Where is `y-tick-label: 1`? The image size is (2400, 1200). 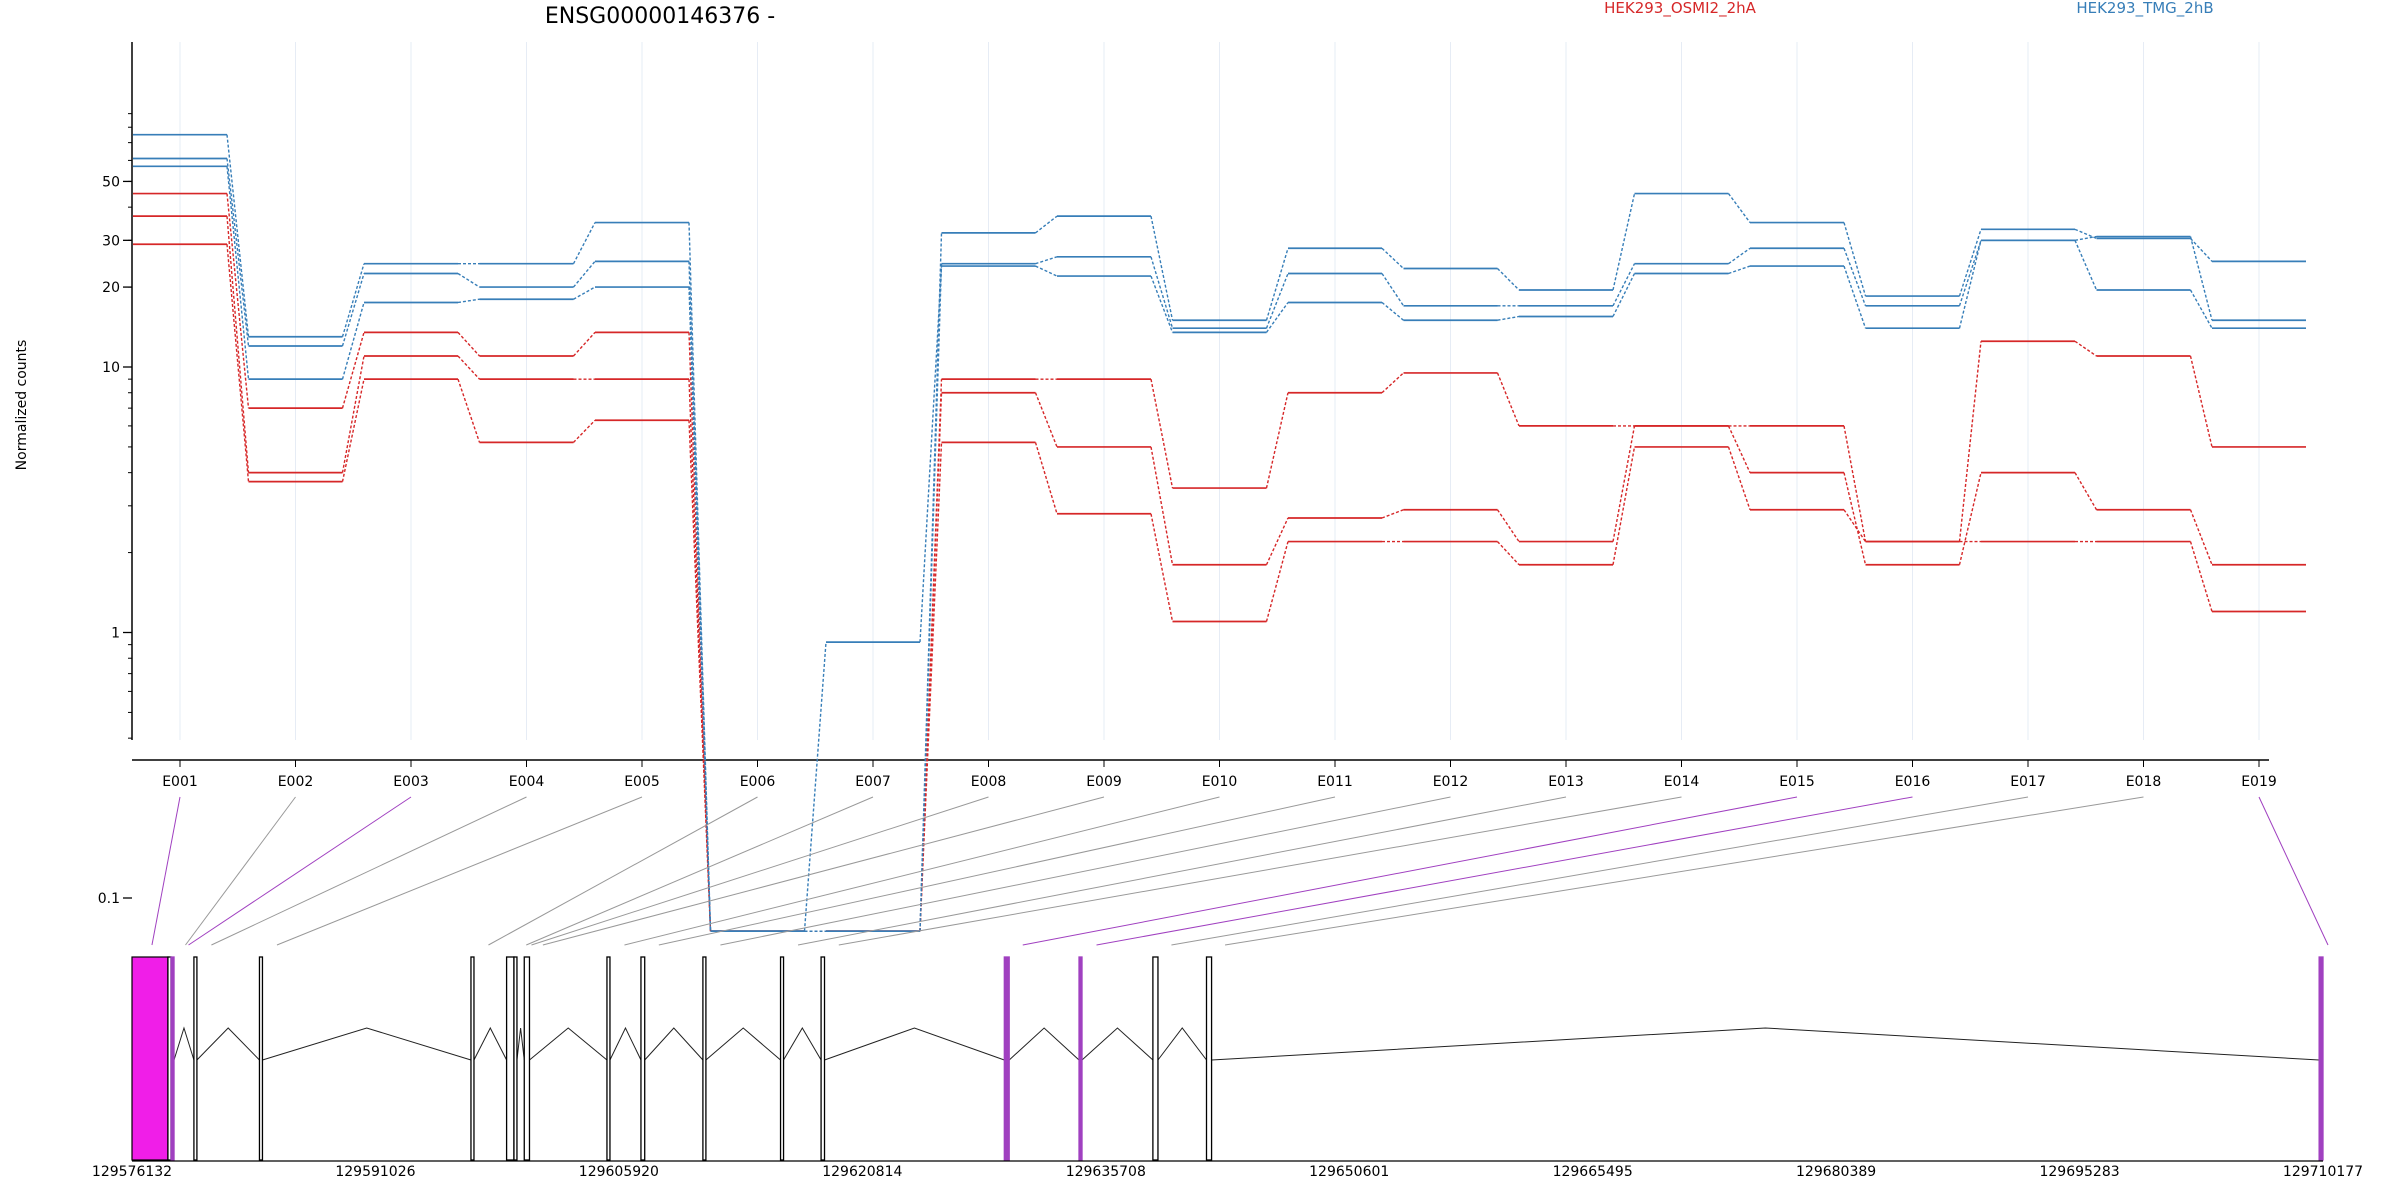
y-tick-label: 1 is located at coordinates (115, 634).